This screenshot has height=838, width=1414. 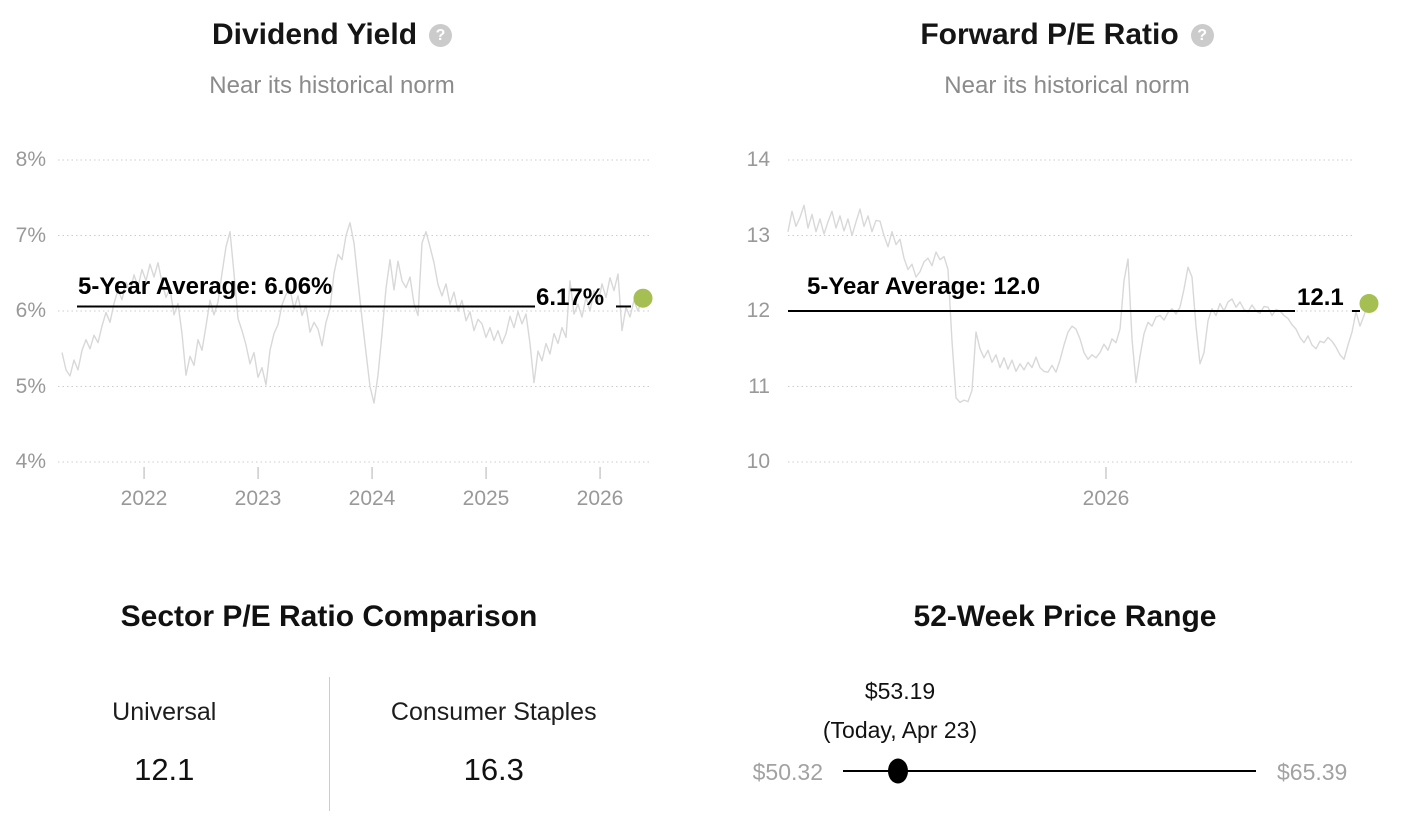 I want to click on price-range-low: $50.32, so click(x=787, y=772).